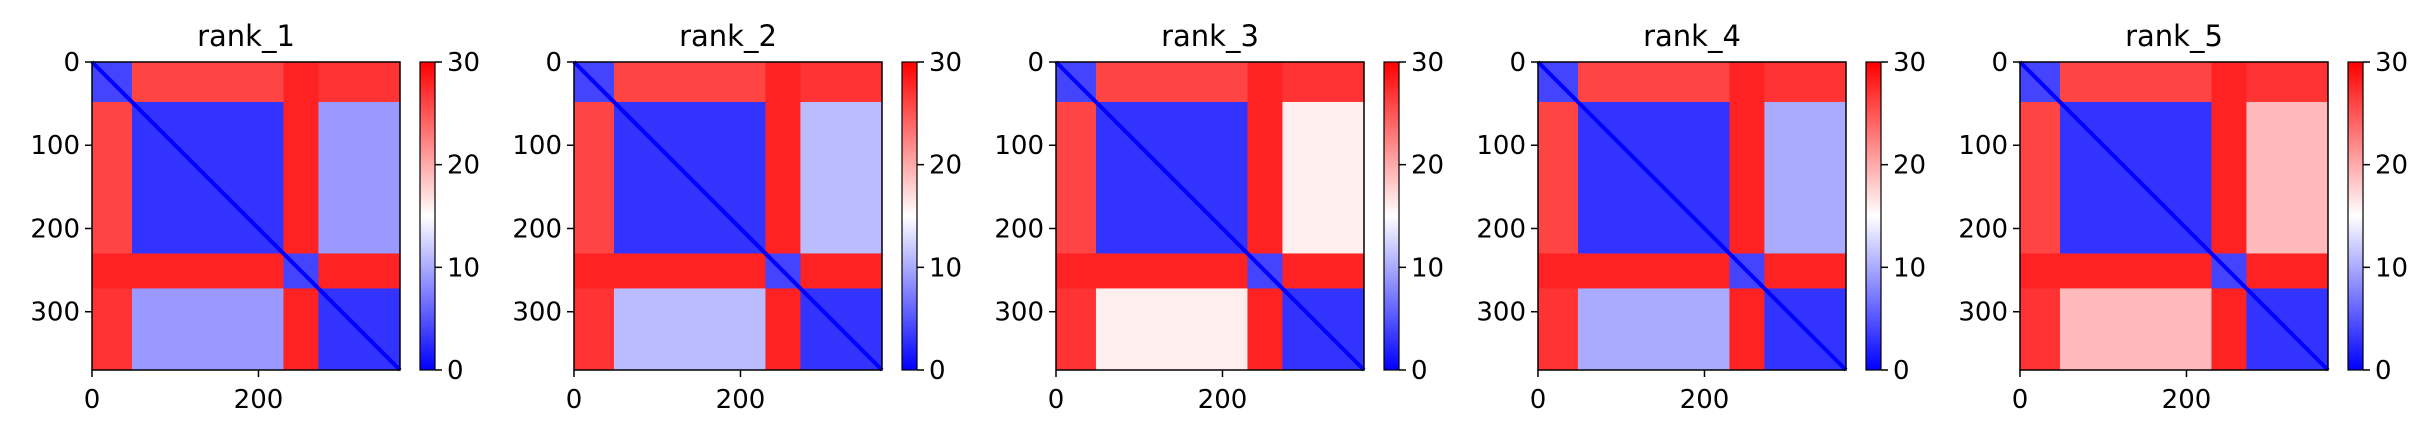  I want to click on panel-title: rank_4, so click(1692, 36).